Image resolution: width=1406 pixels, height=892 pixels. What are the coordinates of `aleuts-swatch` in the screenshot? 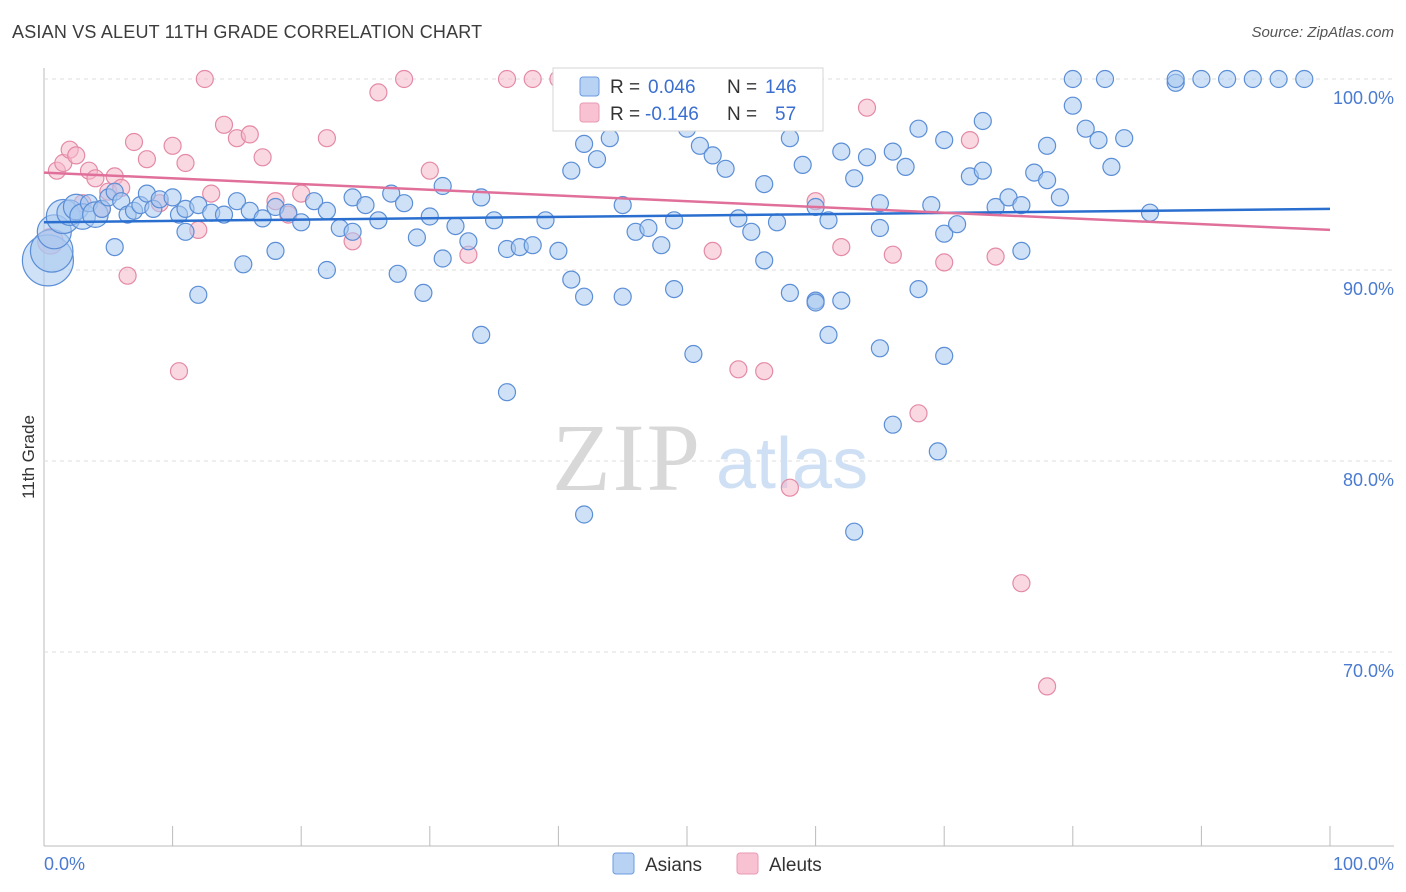 It's located at (589, 112).